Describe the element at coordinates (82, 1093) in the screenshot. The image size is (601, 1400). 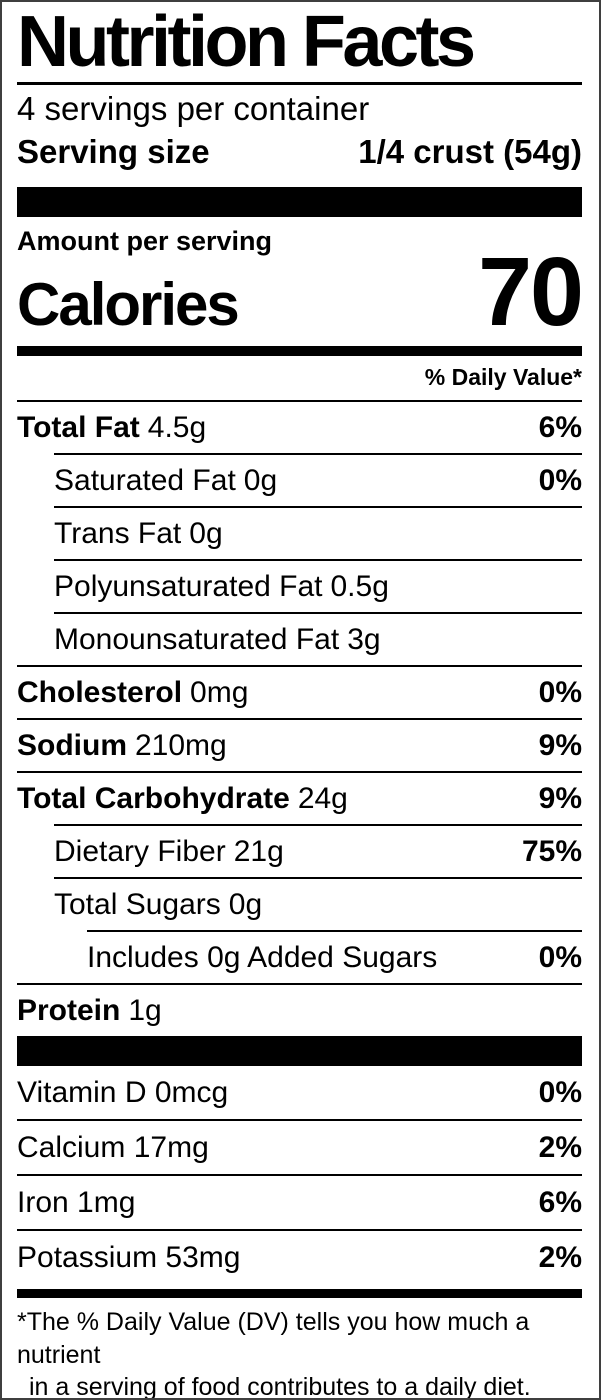
I see `vitamin-name: Vitamin D` at that location.